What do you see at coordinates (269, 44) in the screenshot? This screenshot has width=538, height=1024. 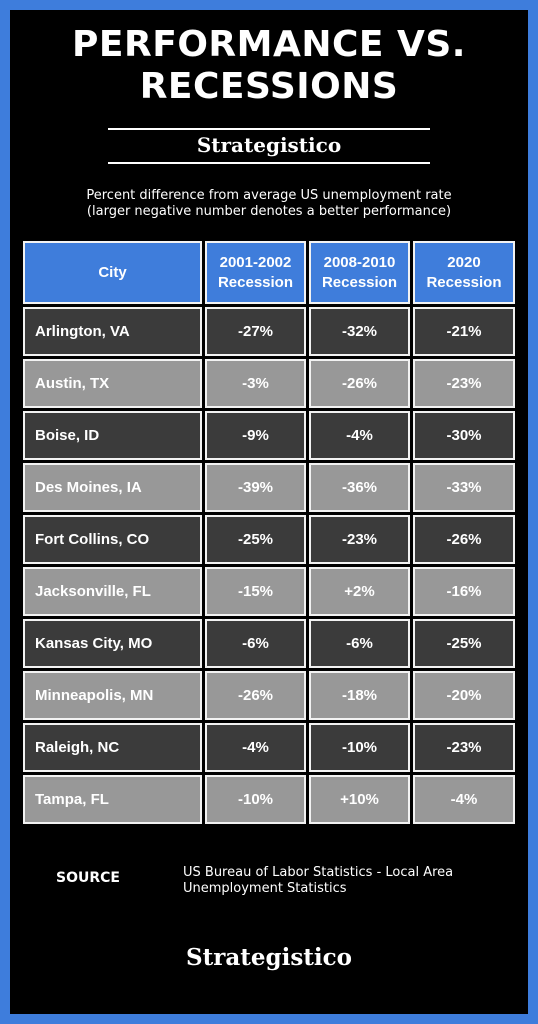 I see `title-line-1: PERFORMANCE VS.` at bounding box center [269, 44].